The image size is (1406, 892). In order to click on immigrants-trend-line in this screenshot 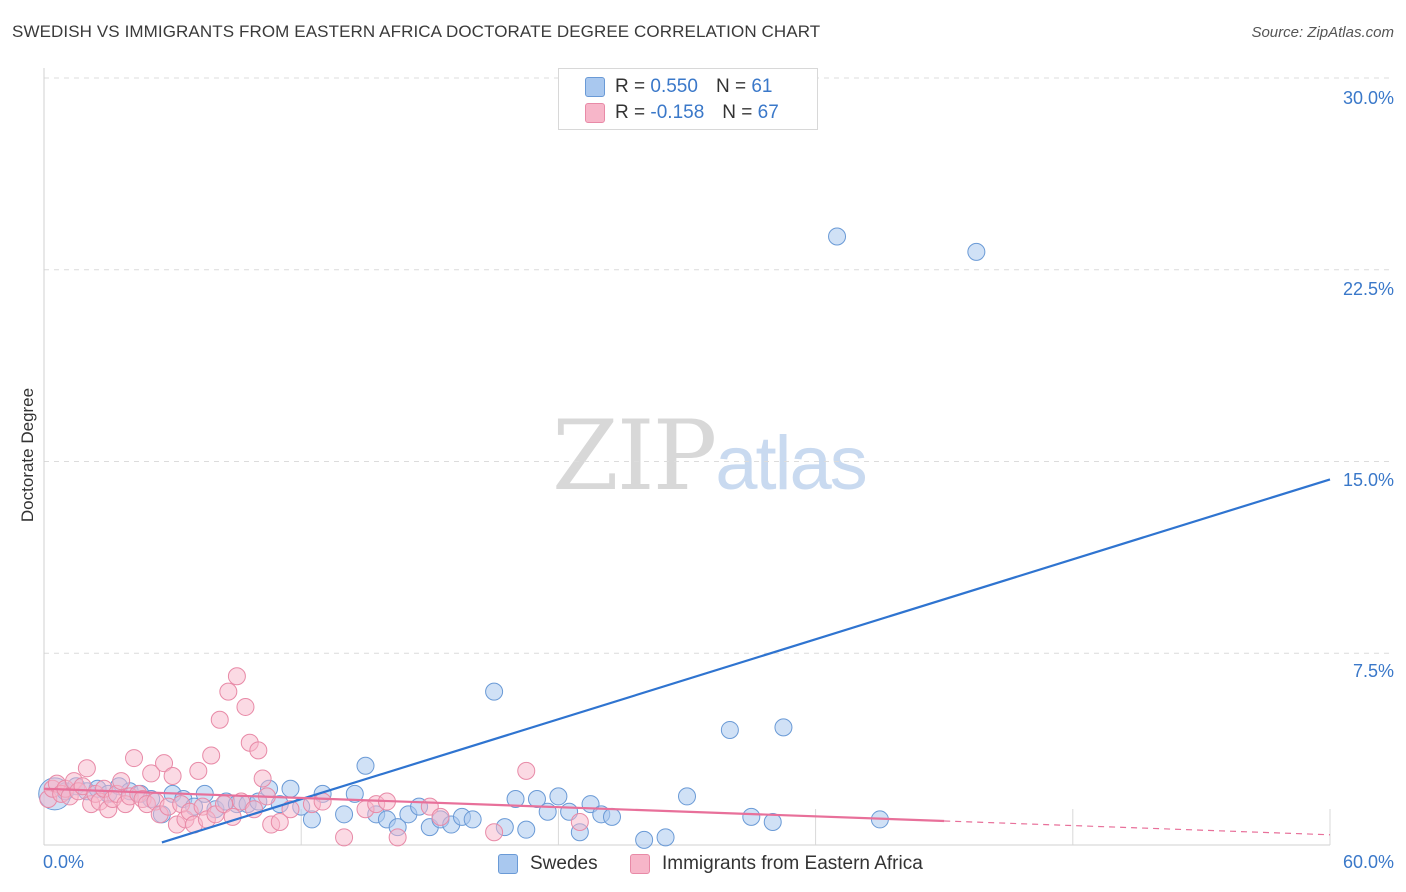, I will do `click(494, 805)`.